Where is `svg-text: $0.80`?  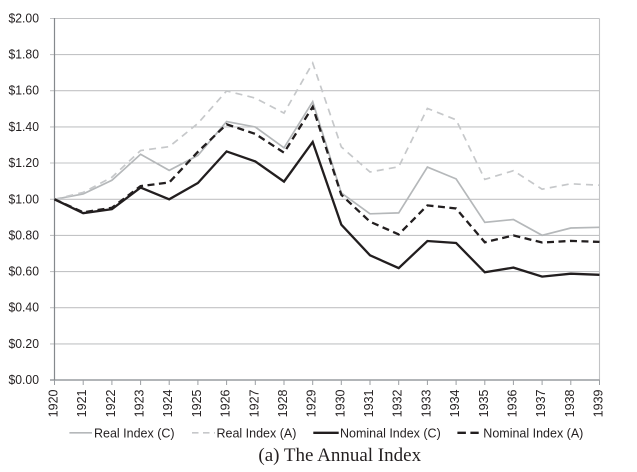 svg-text: $0.80 is located at coordinates (24, 234).